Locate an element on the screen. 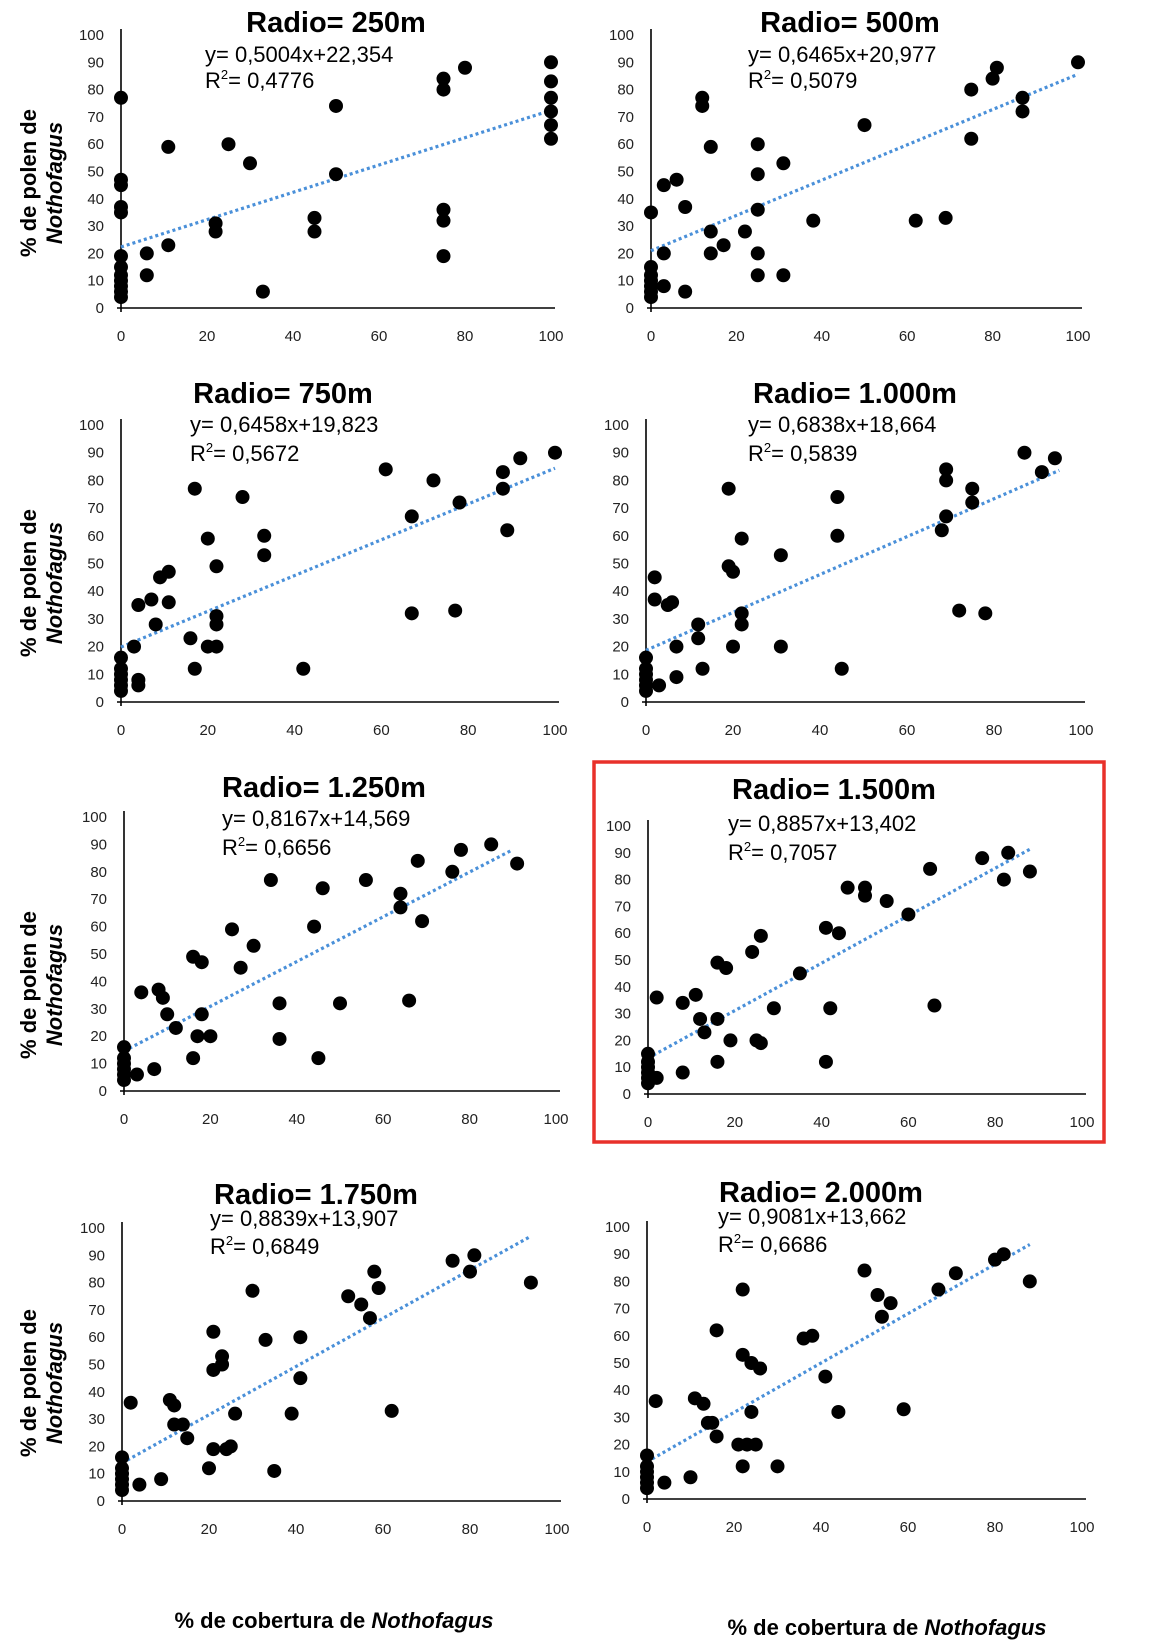 Image resolution: width=1157 pixels, height=1642 pixels. x-tick-label: 40 is located at coordinates (296, 1119).